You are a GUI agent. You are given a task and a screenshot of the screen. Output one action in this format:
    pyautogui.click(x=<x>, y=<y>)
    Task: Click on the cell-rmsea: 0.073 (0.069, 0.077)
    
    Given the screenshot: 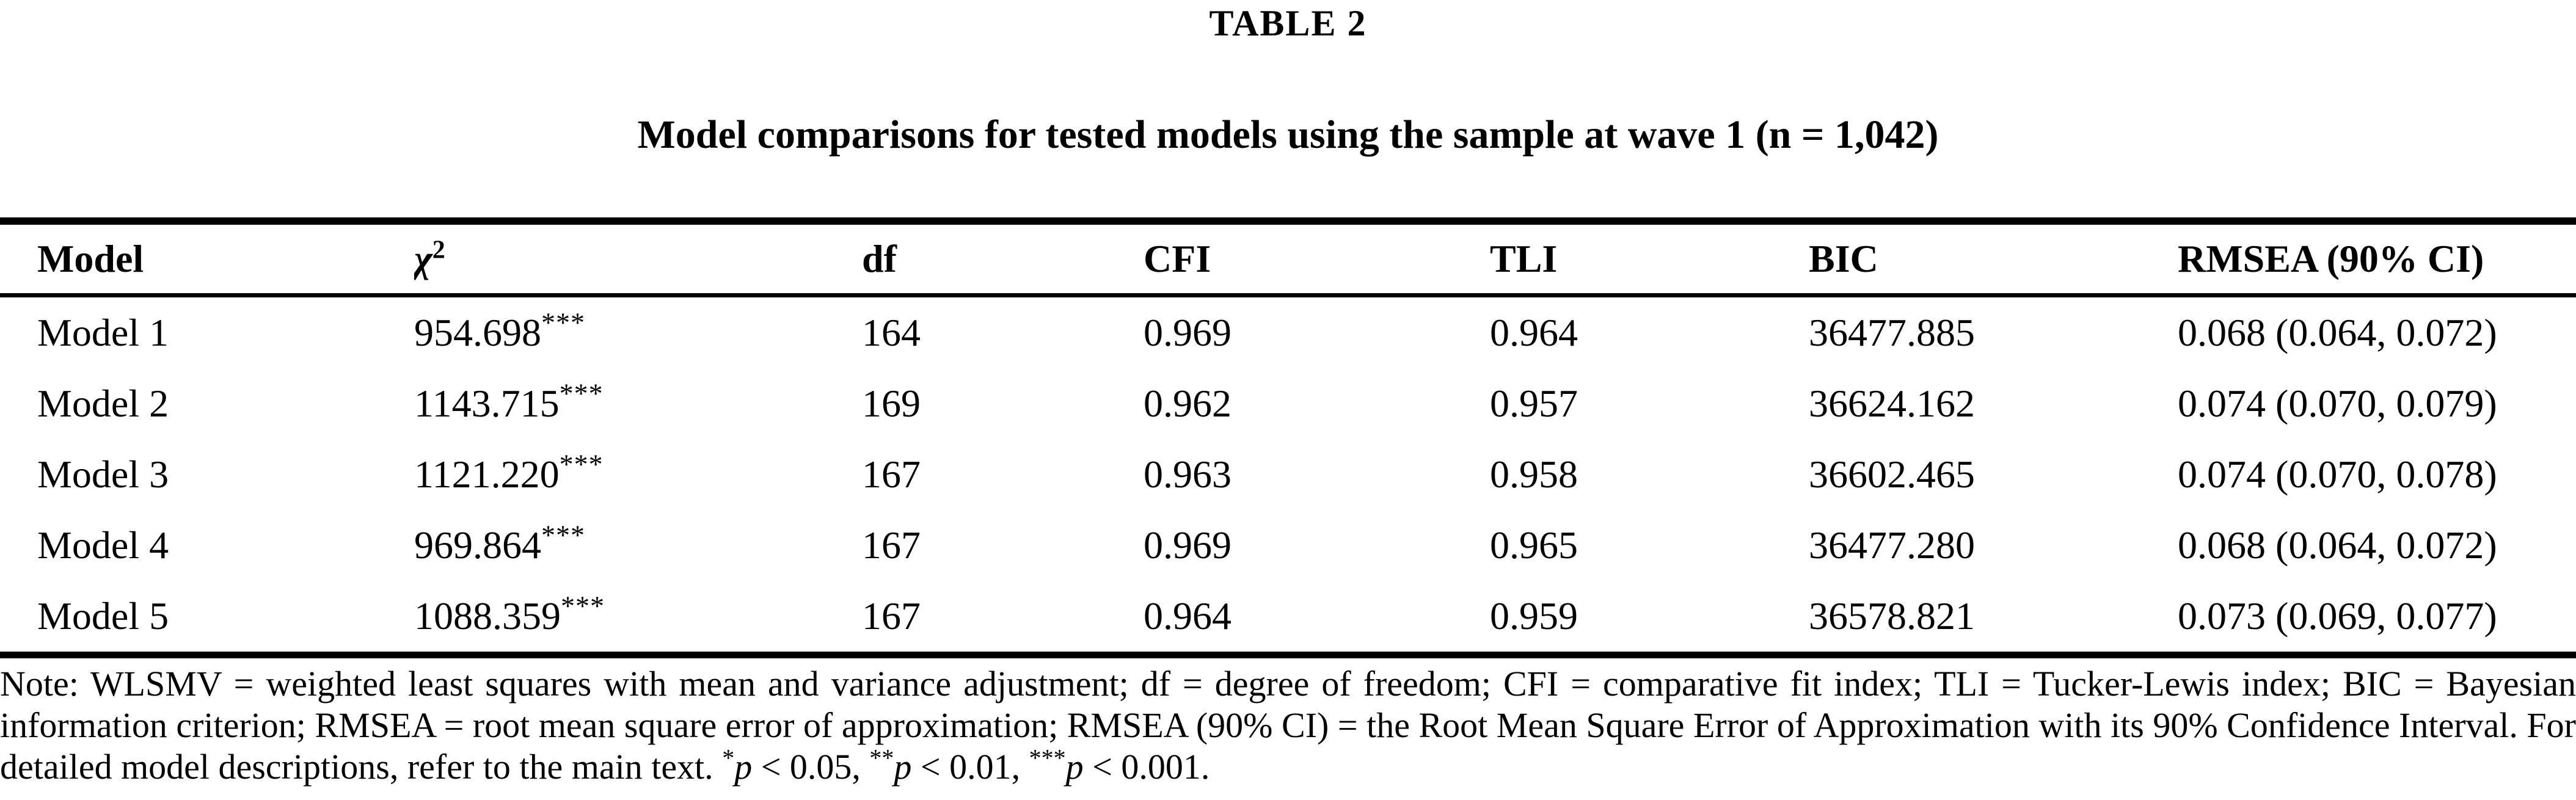 What is the action you would take?
    pyautogui.click(x=2337, y=616)
    